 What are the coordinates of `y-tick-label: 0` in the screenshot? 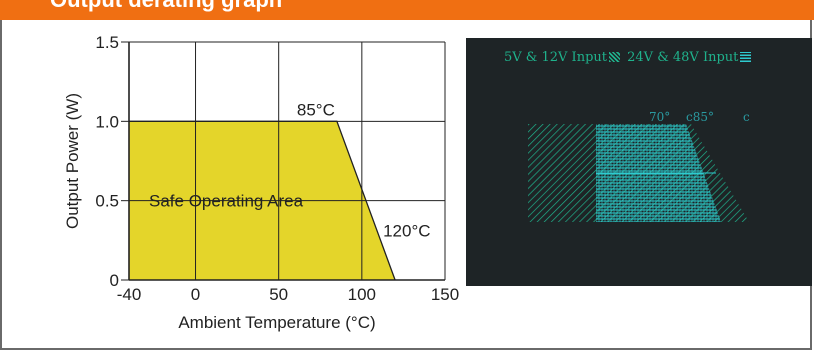 It's located at (114, 280).